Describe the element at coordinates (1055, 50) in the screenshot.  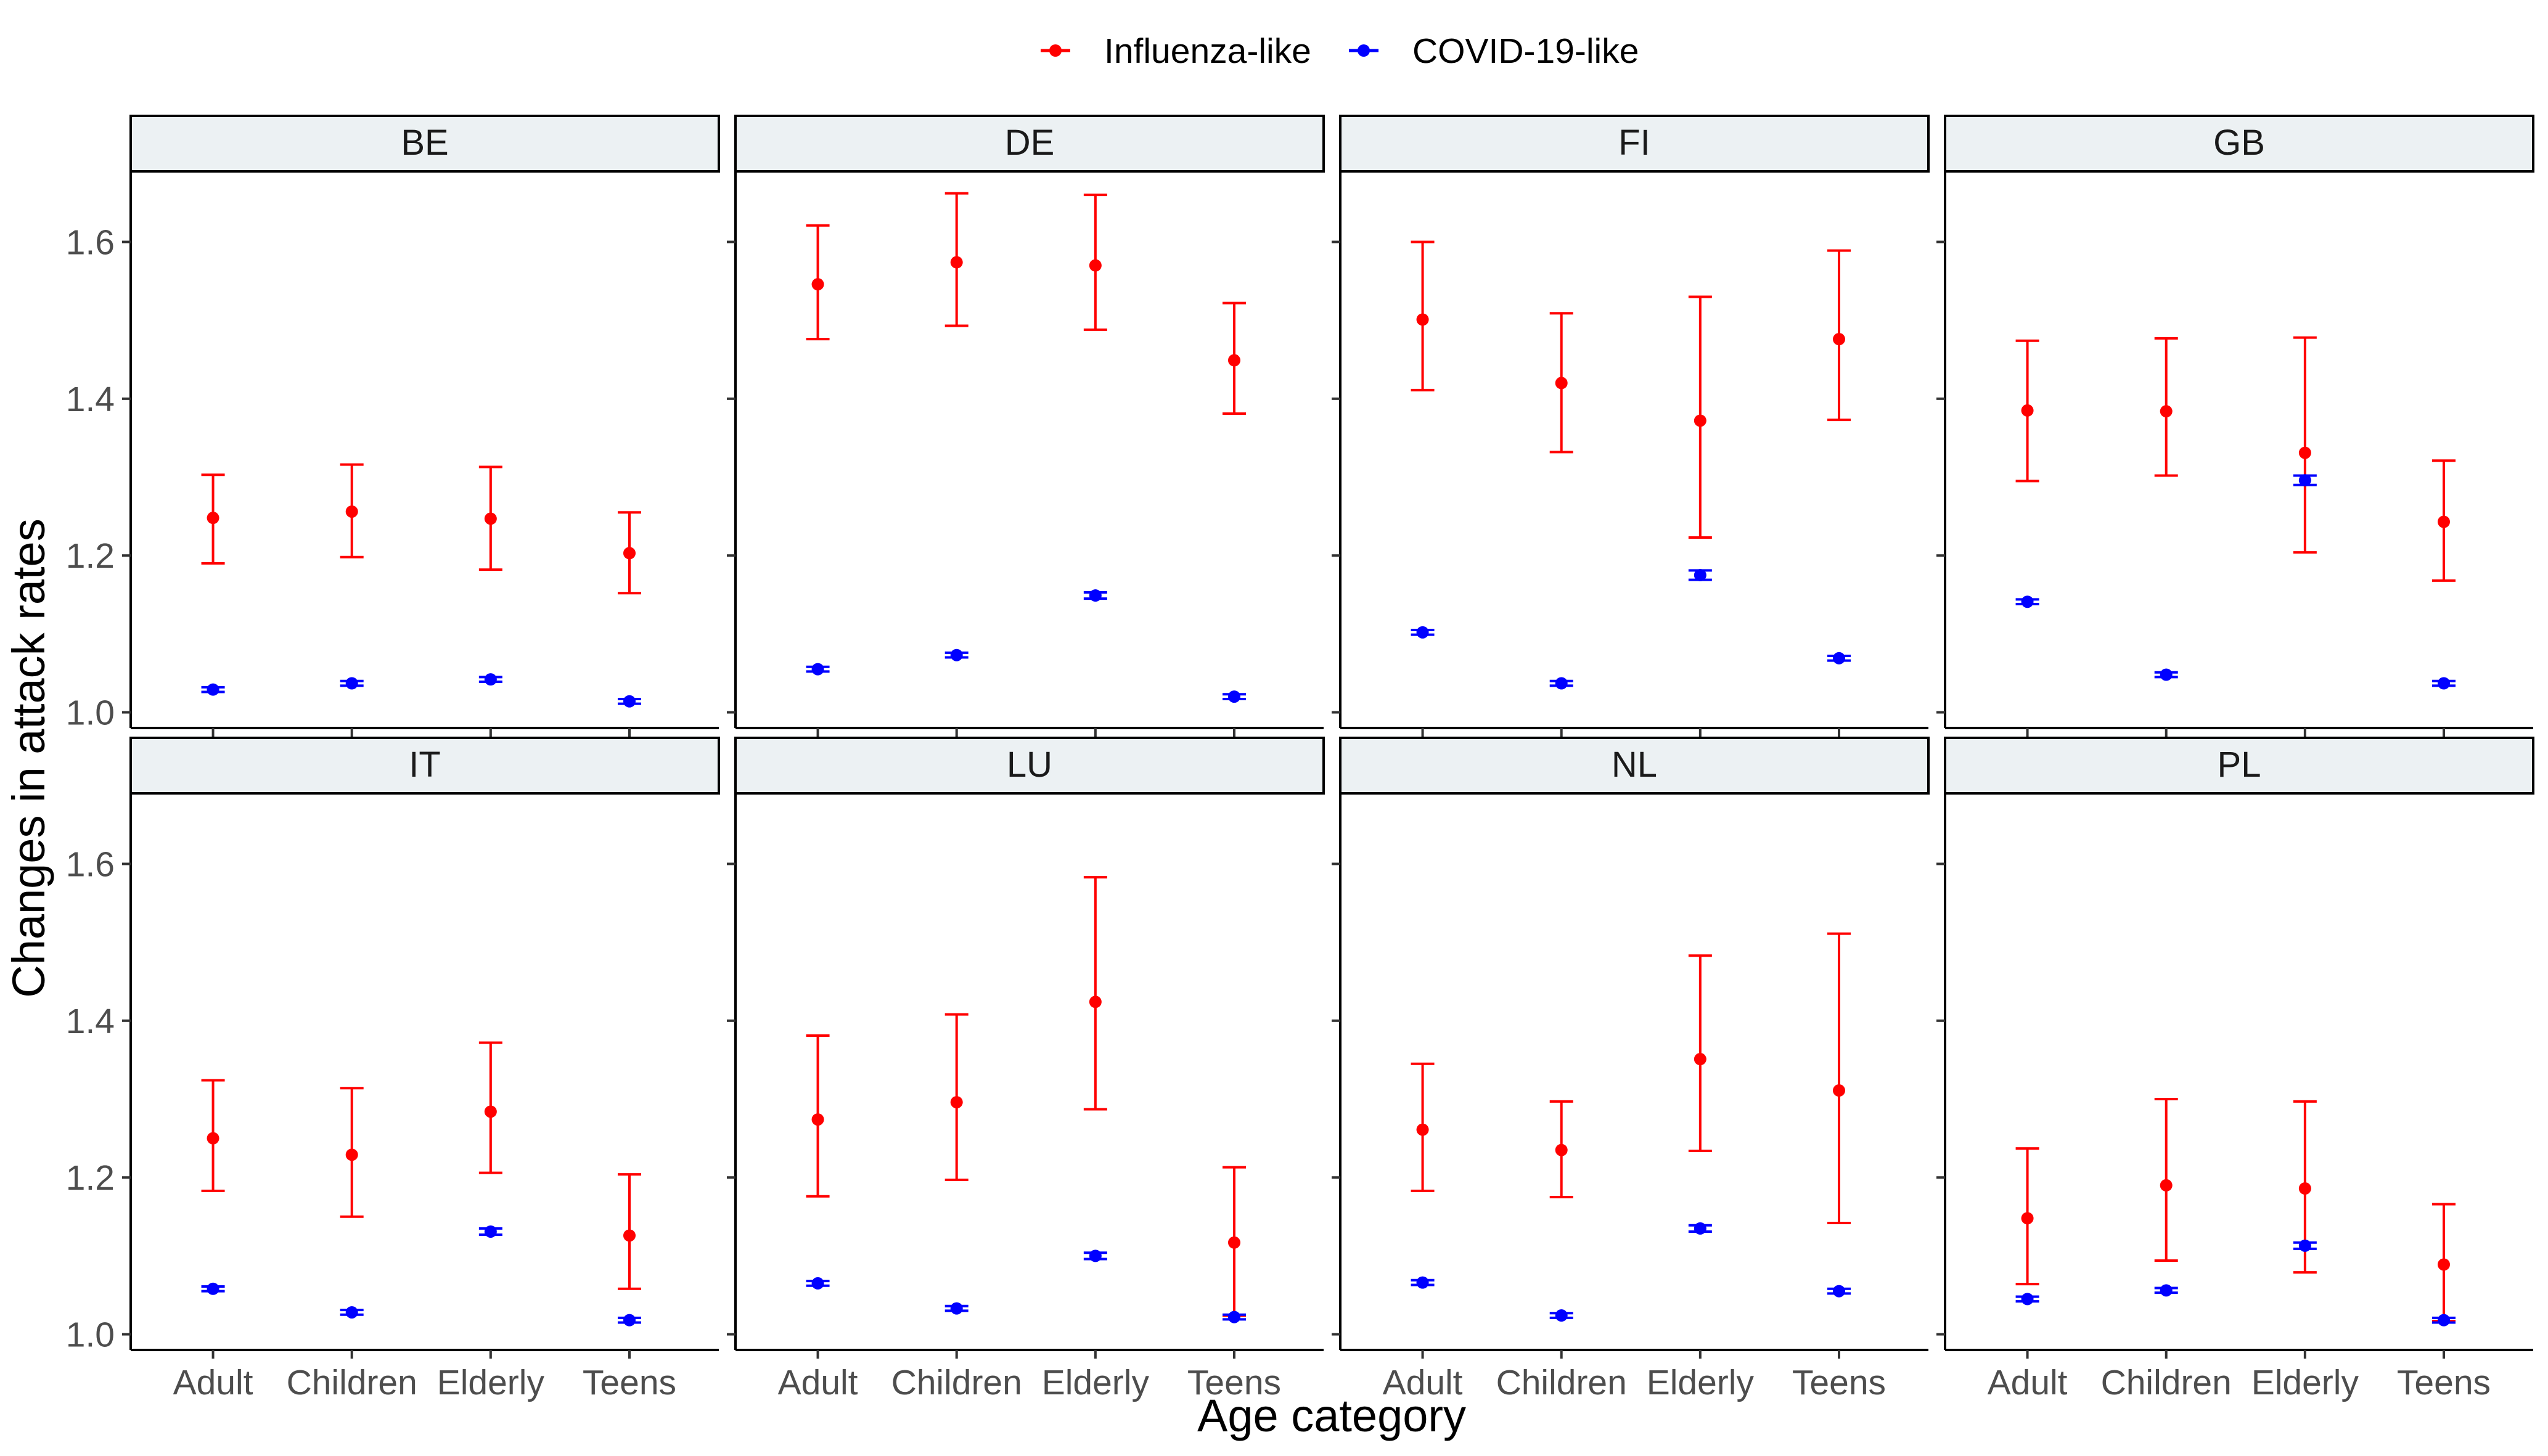
I see `legend-key-point` at that location.